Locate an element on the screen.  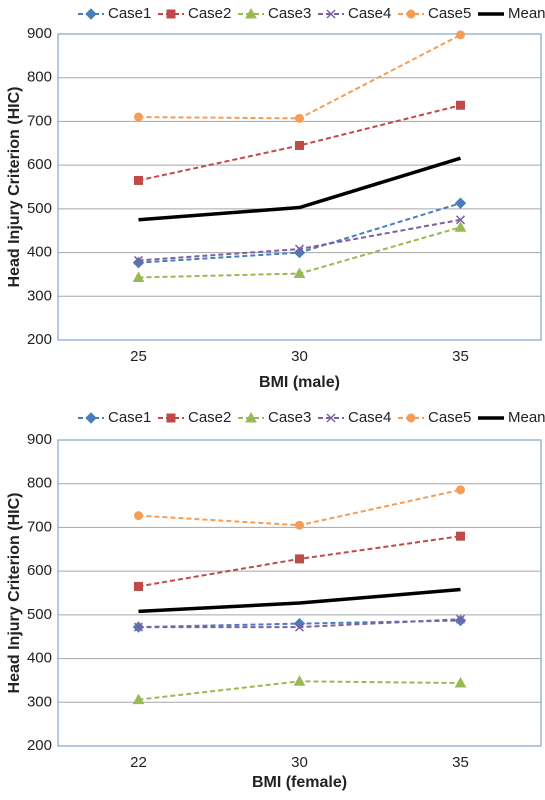
x-axis-label: BMI (female) is located at coordinates (299, 782).